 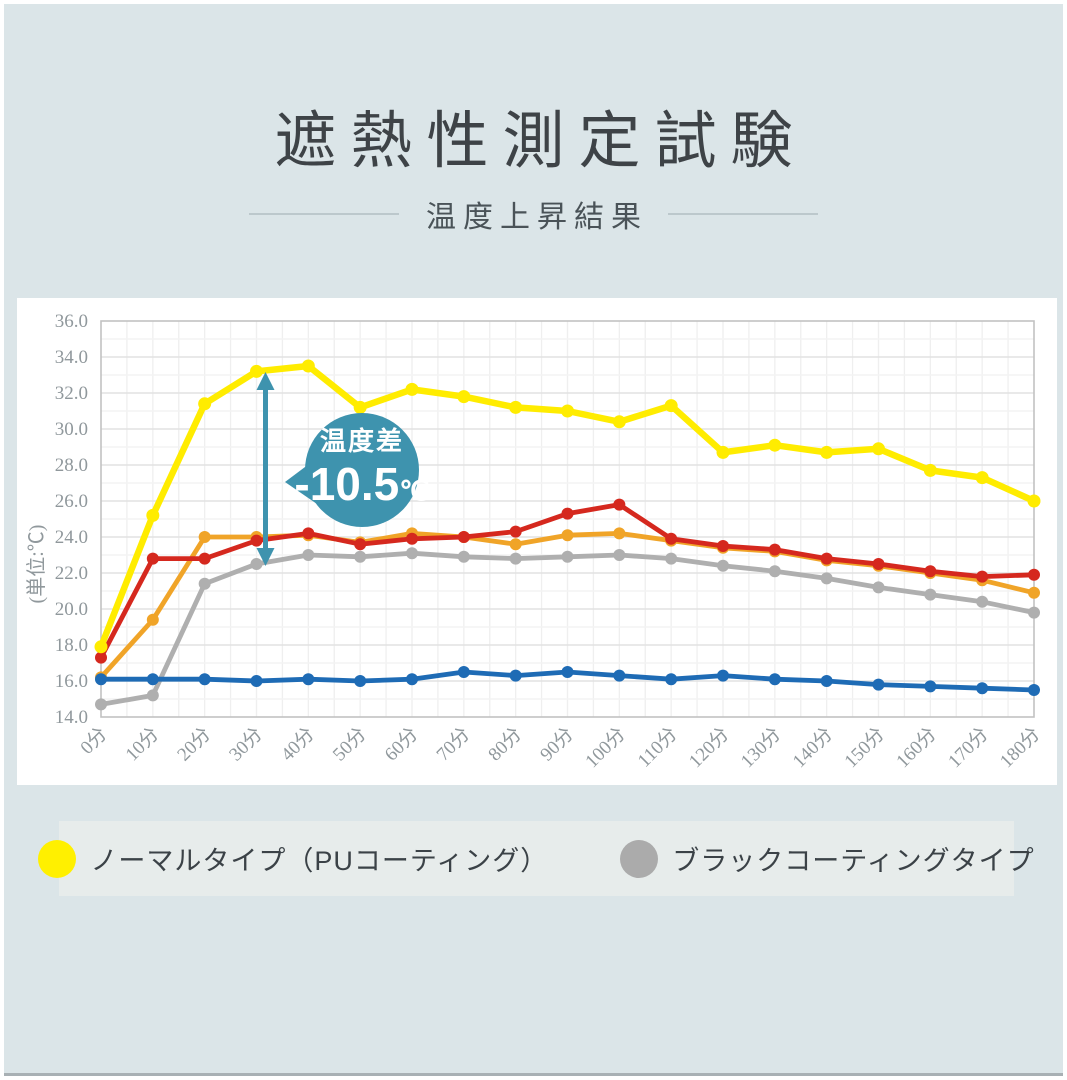 I want to click on svg-text: 90分, so click(x=557, y=744).